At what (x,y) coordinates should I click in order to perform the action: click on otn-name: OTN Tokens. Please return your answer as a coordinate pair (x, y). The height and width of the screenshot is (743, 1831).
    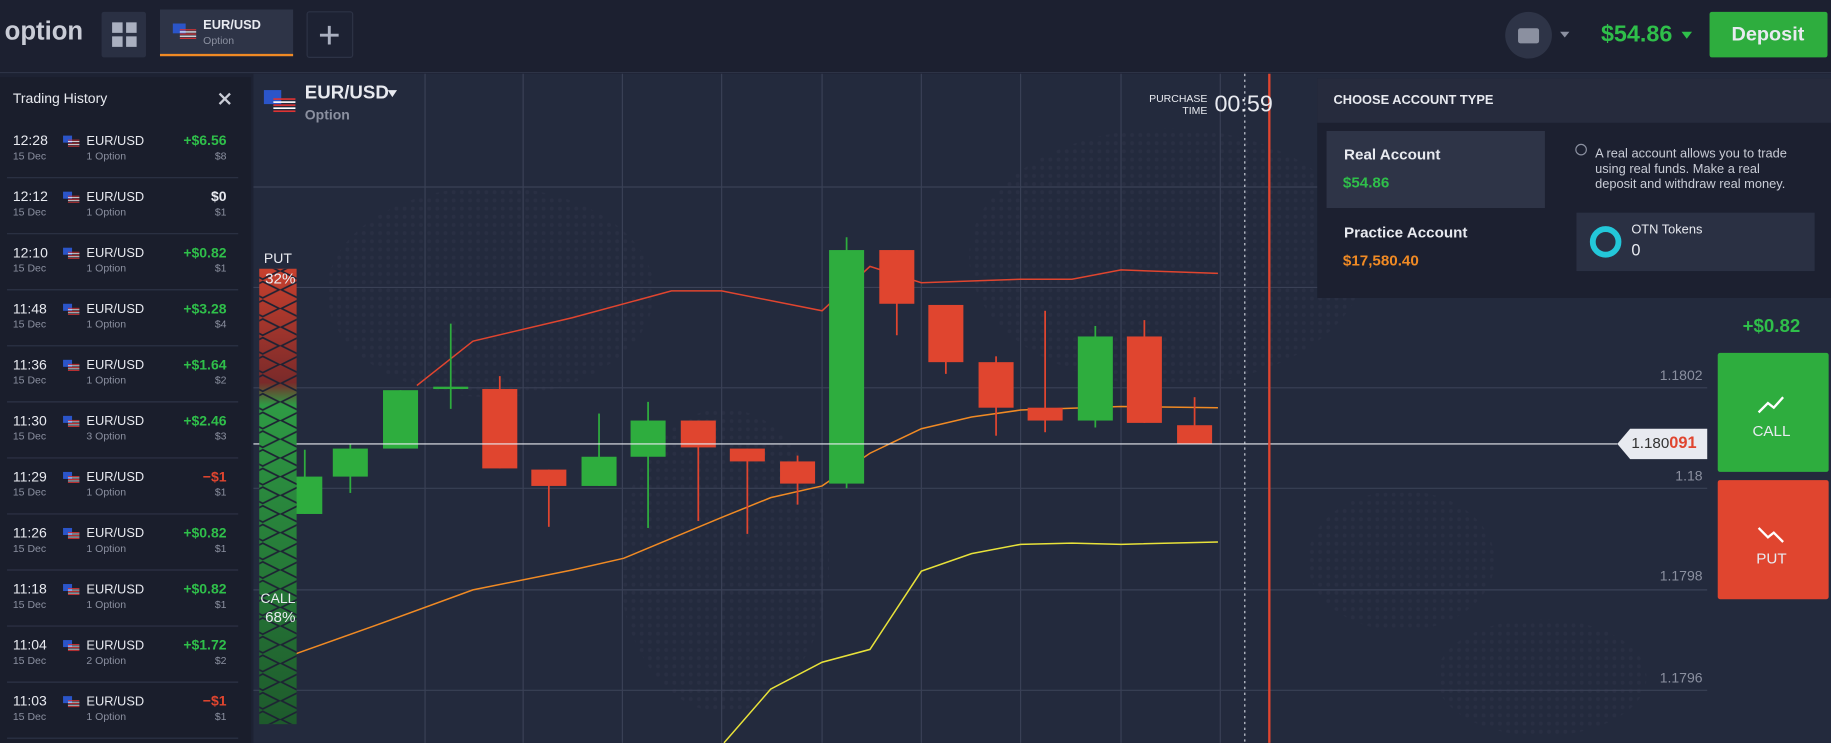
    Looking at the image, I should click on (1666, 229).